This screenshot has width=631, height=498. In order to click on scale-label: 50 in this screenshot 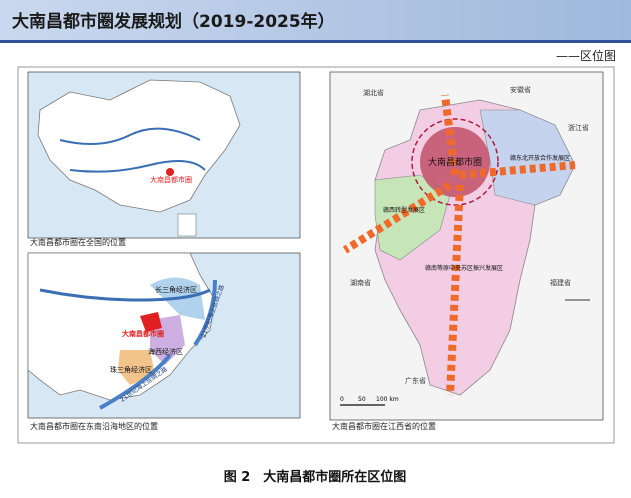, I will do `click(362, 399)`.